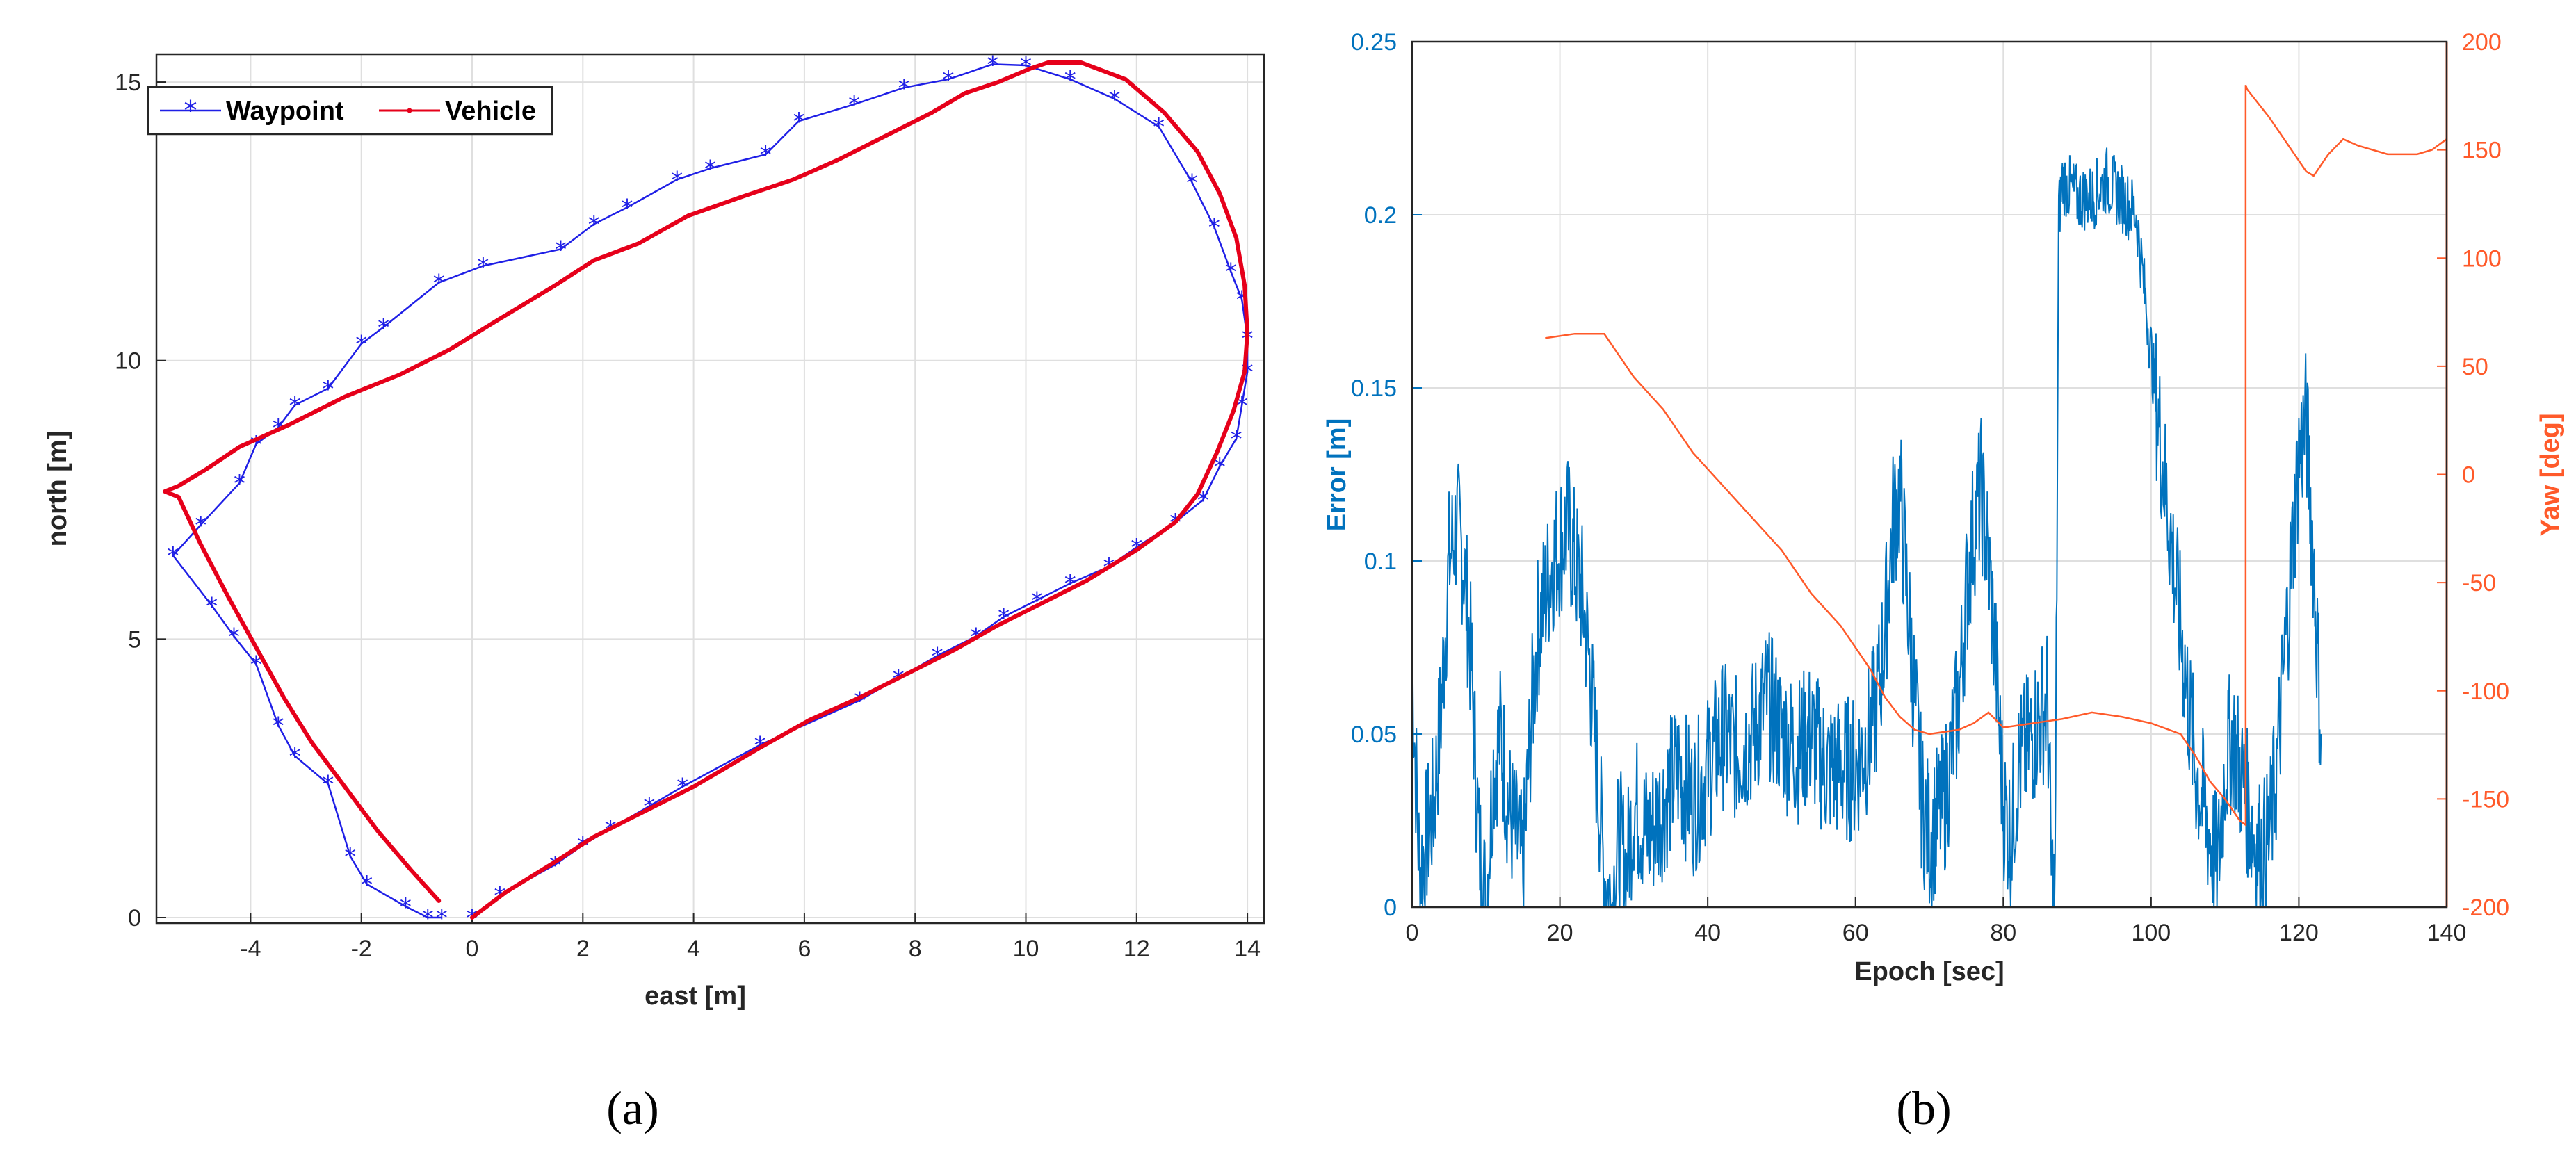  What do you see at coordinates (2447, 933) in the screenshot?
I see `x-tick-label: 140` at bounding box center [2447, 933].